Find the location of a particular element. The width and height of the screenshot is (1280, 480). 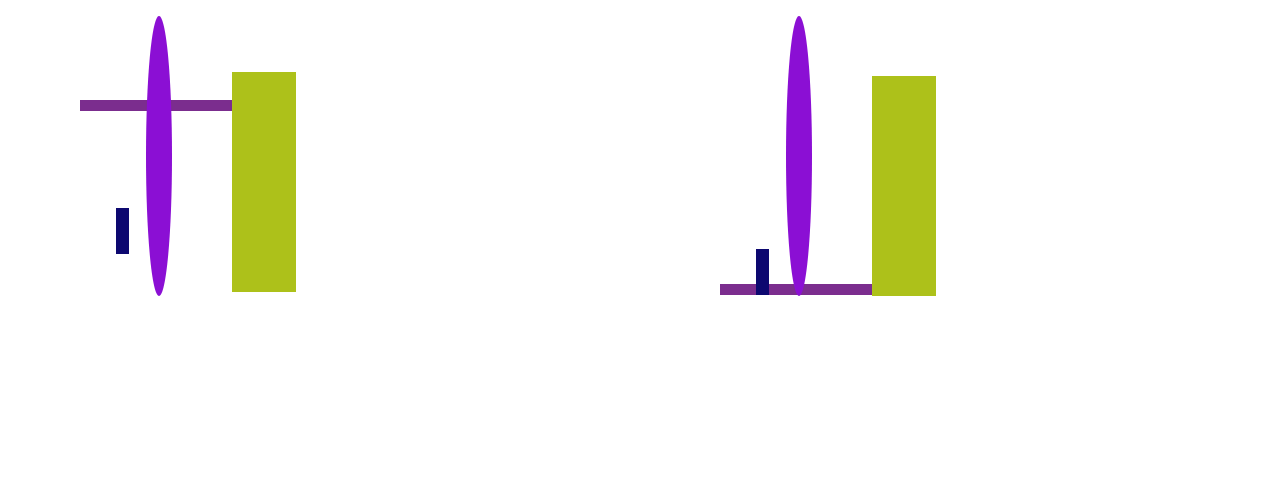

left-panel is located at coordinates (188, 156).